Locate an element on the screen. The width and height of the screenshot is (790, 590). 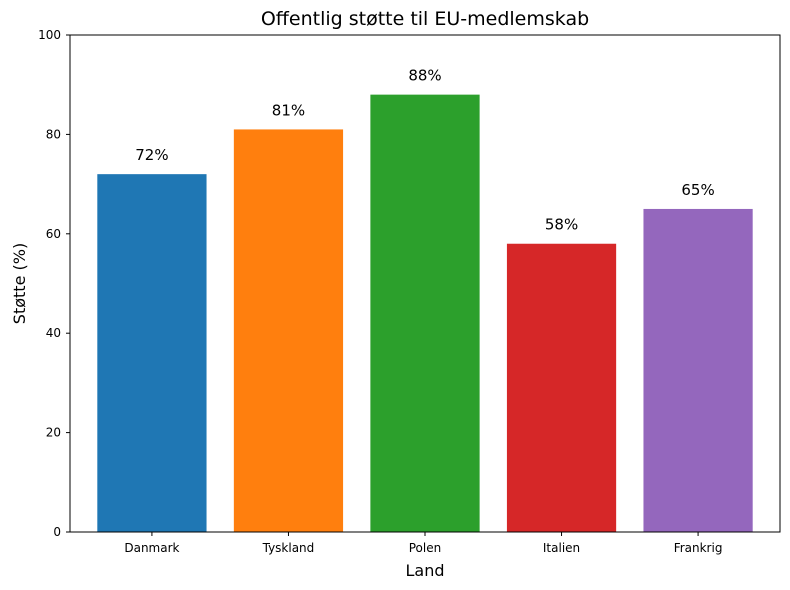
y-axis-title: Støtte (%) is located at coordinates (19, 283).